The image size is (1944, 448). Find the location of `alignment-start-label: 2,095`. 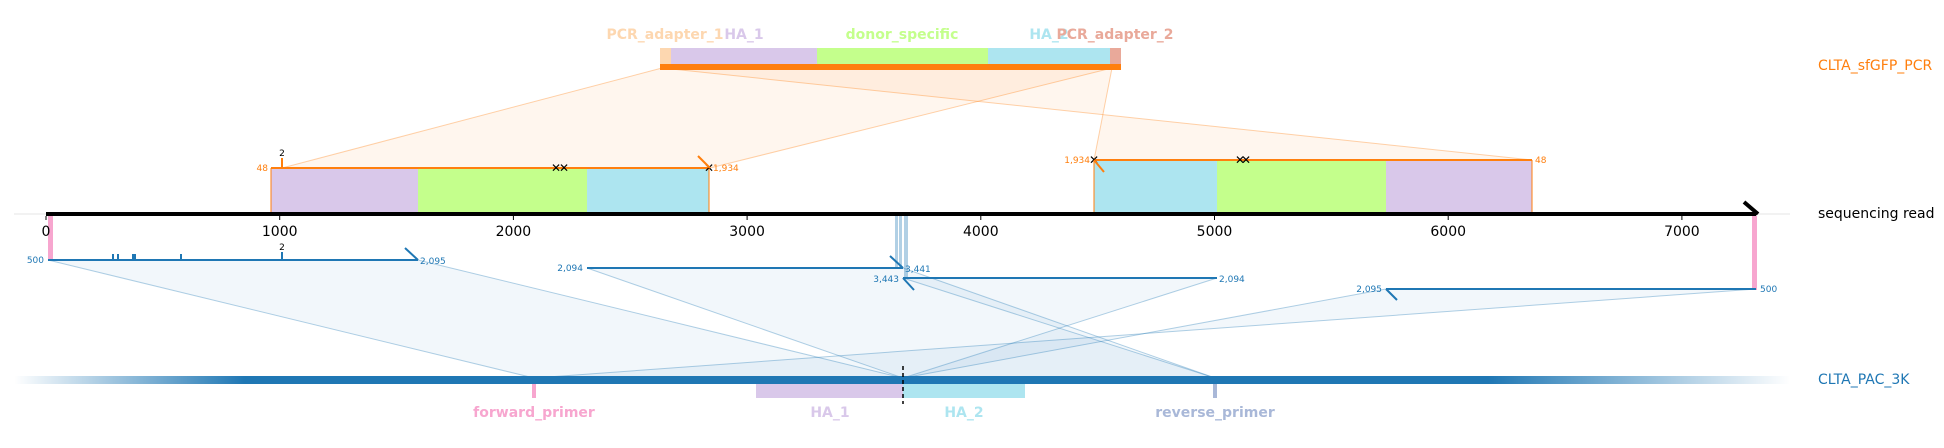

alignment-start-label: 2,095 is located at coordinates (1369, 290).